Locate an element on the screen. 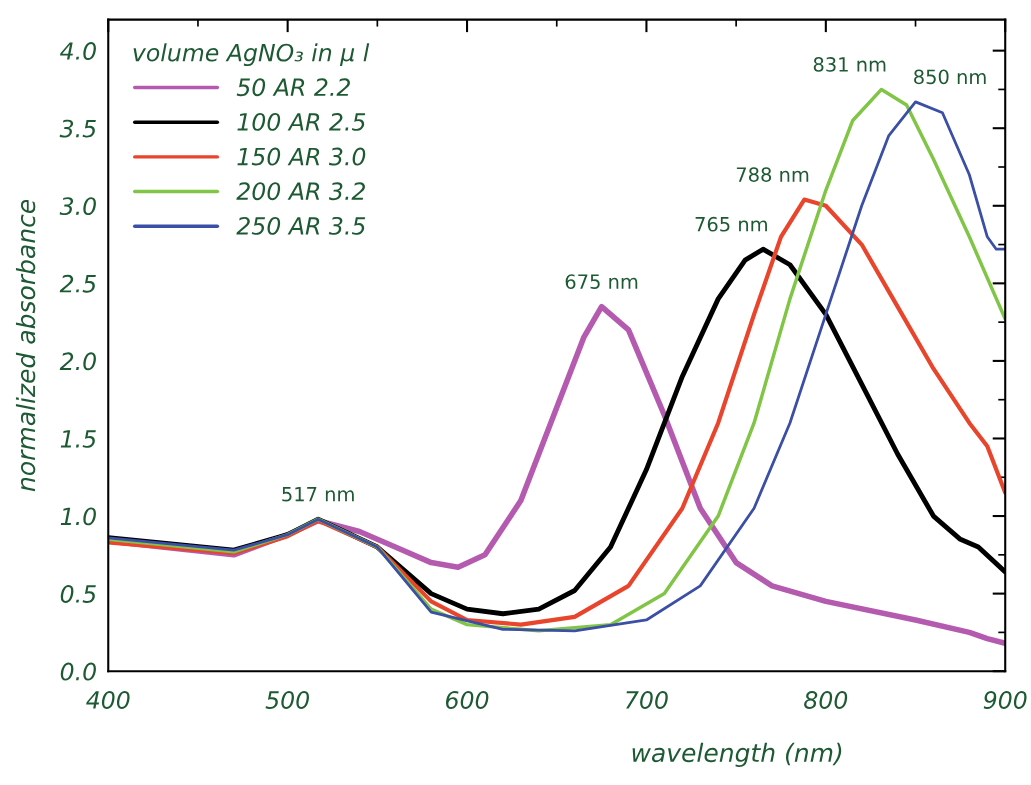  annotation: 675 nm is located at coordinates (601, 281).